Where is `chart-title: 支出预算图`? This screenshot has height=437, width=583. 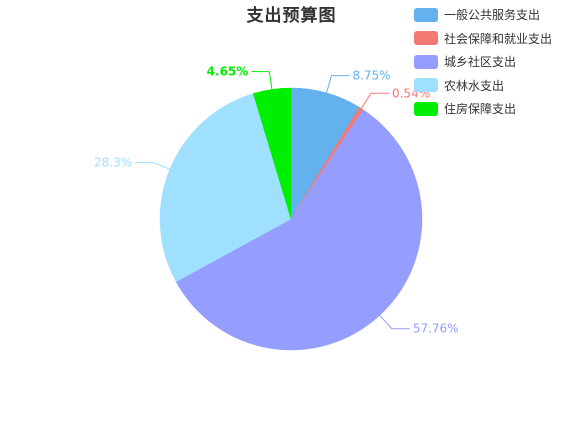 chart-title: 支出预算图 is located at coordinates (291, 16).